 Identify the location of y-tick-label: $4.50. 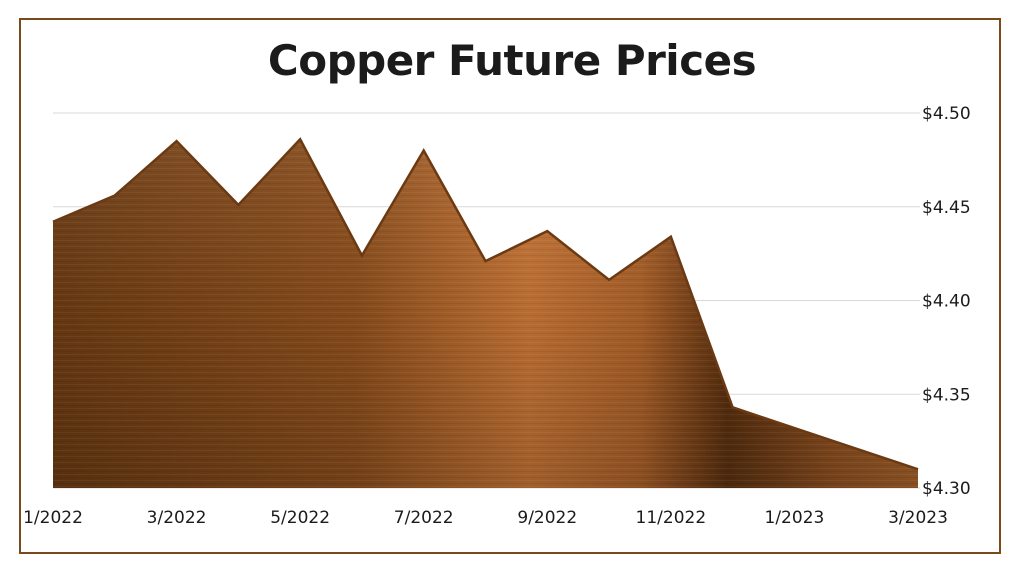
(946, 114).